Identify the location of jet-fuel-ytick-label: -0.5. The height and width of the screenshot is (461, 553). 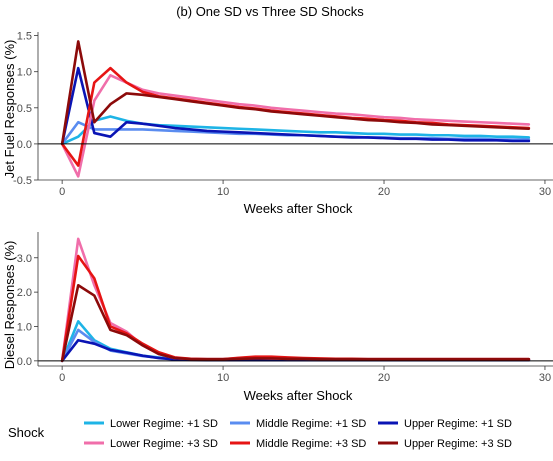
(22, 181).